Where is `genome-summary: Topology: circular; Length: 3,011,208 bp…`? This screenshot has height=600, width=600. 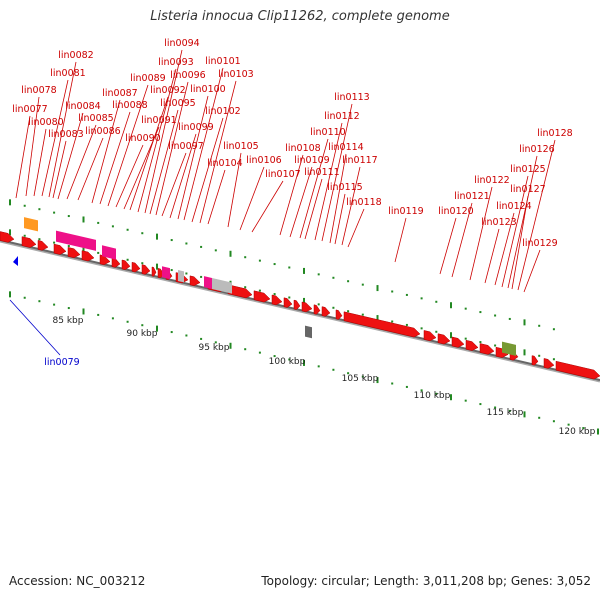
genome-summary: Topology: circular; Length: 3,011,208 bp… is located at coordinates (426, 581).